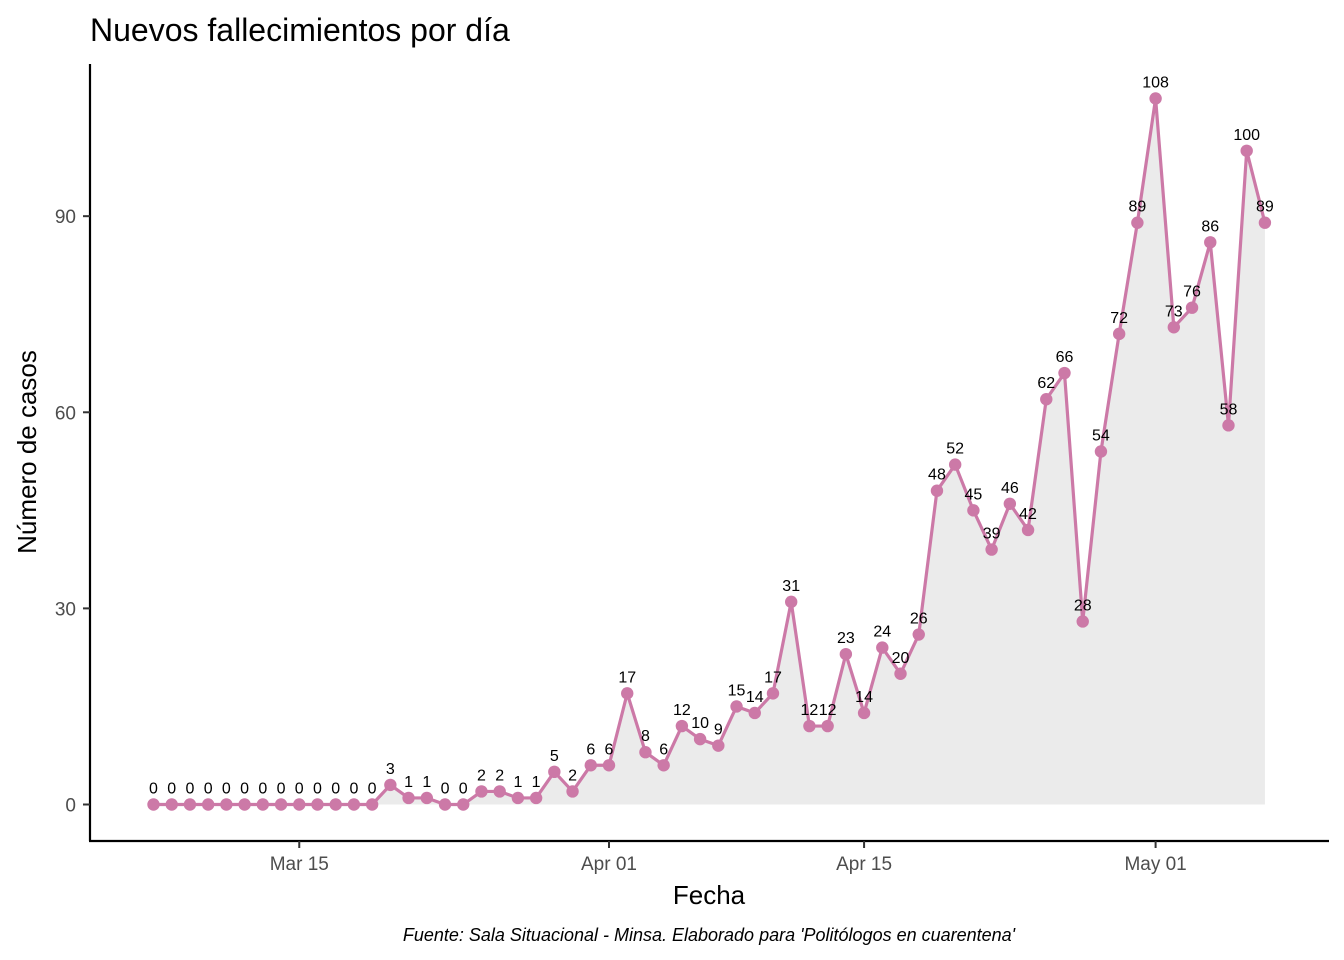 This screenshot has height=960, width=1344. I want to click on data-label: 17, so click(627, 677).